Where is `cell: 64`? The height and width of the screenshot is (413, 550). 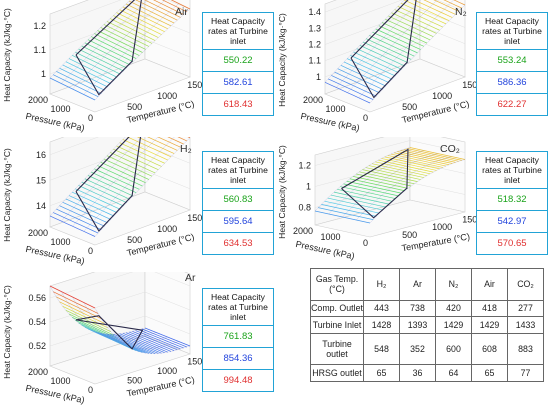
cell: 64 is located at coordinates (453, 373).